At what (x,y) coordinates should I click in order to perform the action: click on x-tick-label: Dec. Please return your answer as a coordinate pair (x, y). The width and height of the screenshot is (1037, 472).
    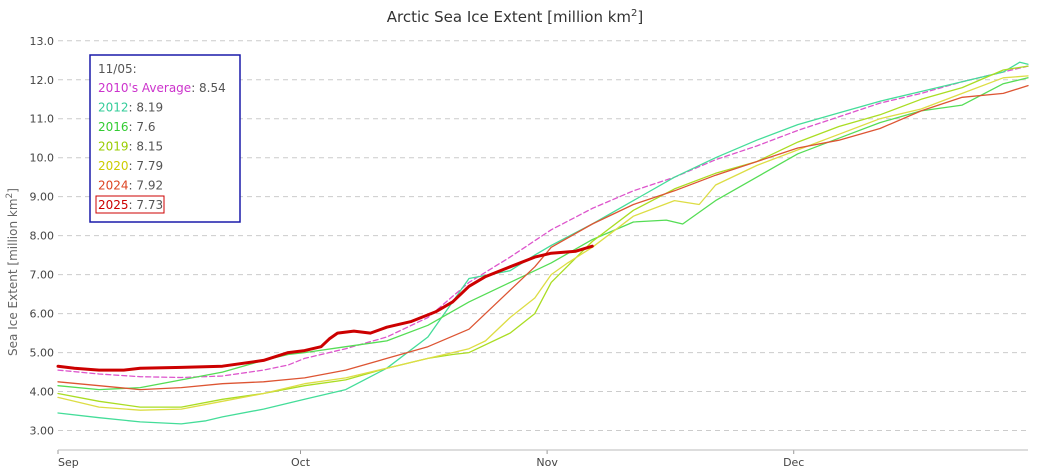
    Looking at the image, I should click on (793, 462).